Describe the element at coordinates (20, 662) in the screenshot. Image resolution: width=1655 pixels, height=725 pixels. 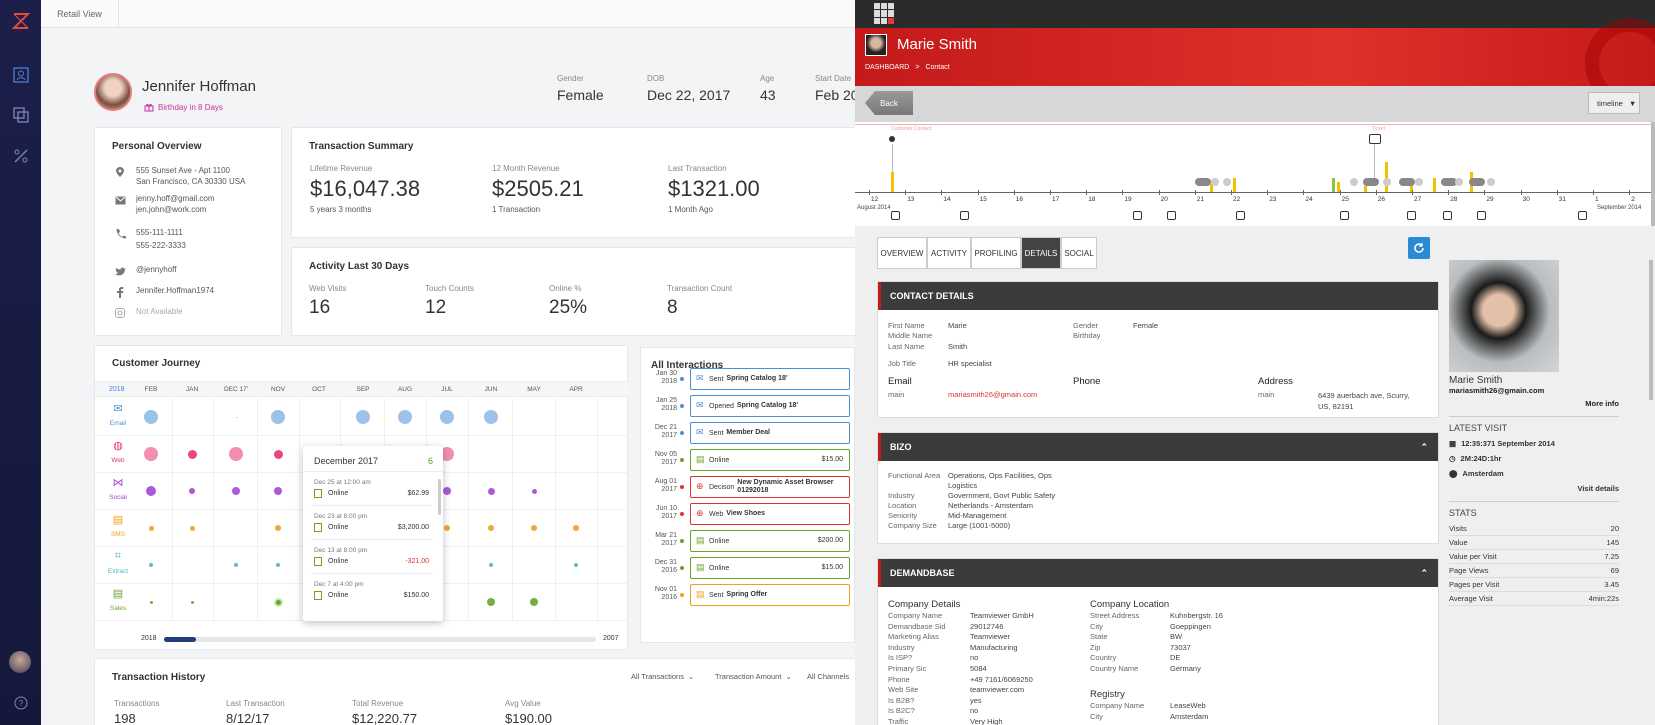
I see `user-avatar` at that location.